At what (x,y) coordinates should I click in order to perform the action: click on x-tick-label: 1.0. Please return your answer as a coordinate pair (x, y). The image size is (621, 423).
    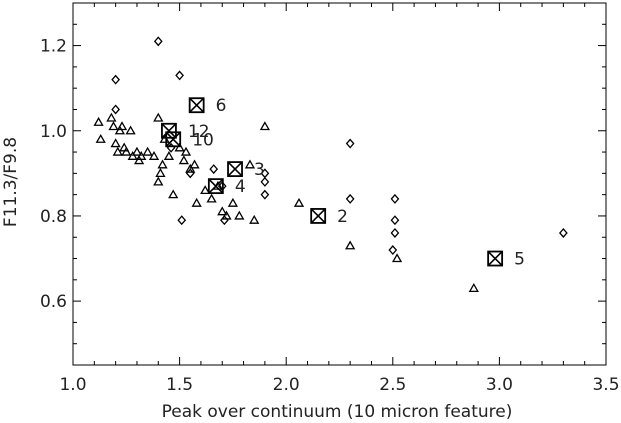
    Looking at the image, I should click on (72, 385).